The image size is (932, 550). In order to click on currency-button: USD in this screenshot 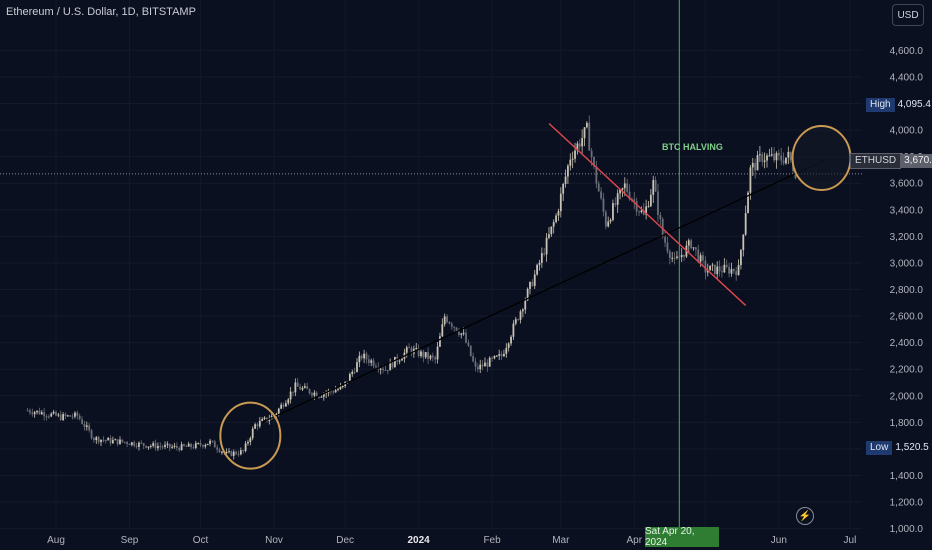, I will do `click(908, 15)`.